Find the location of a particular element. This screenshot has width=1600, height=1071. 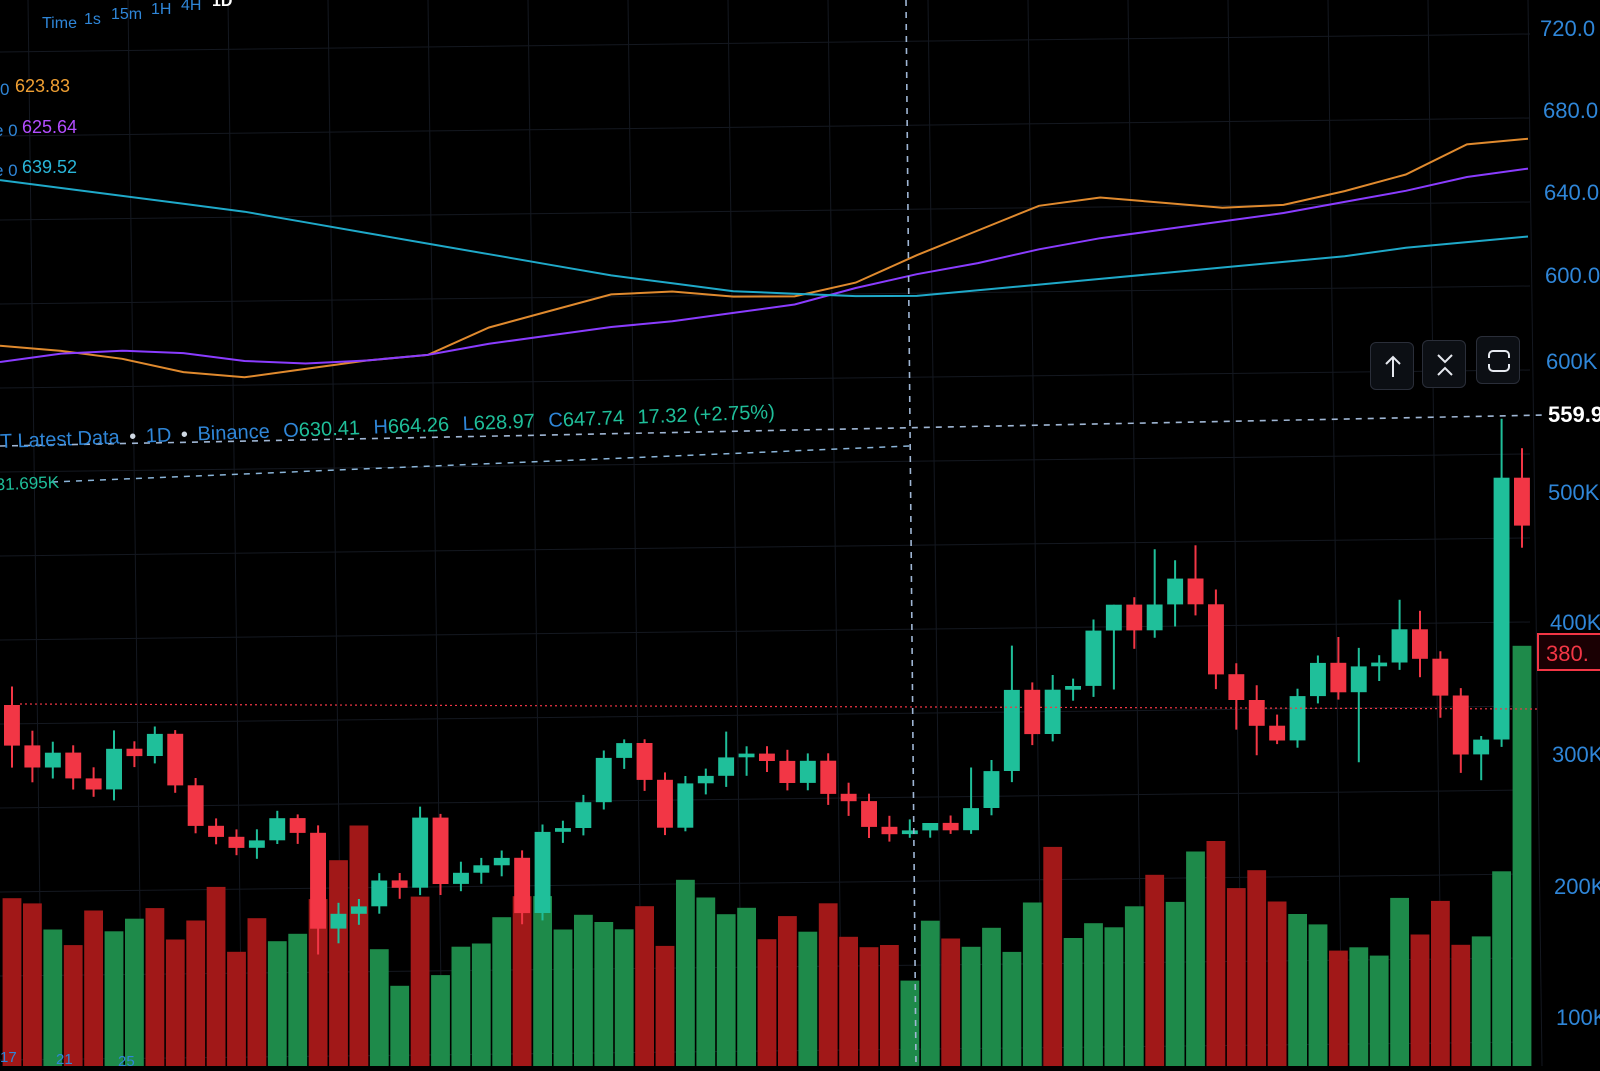

collapse-pane-button is located at coordinates (1444, 364).